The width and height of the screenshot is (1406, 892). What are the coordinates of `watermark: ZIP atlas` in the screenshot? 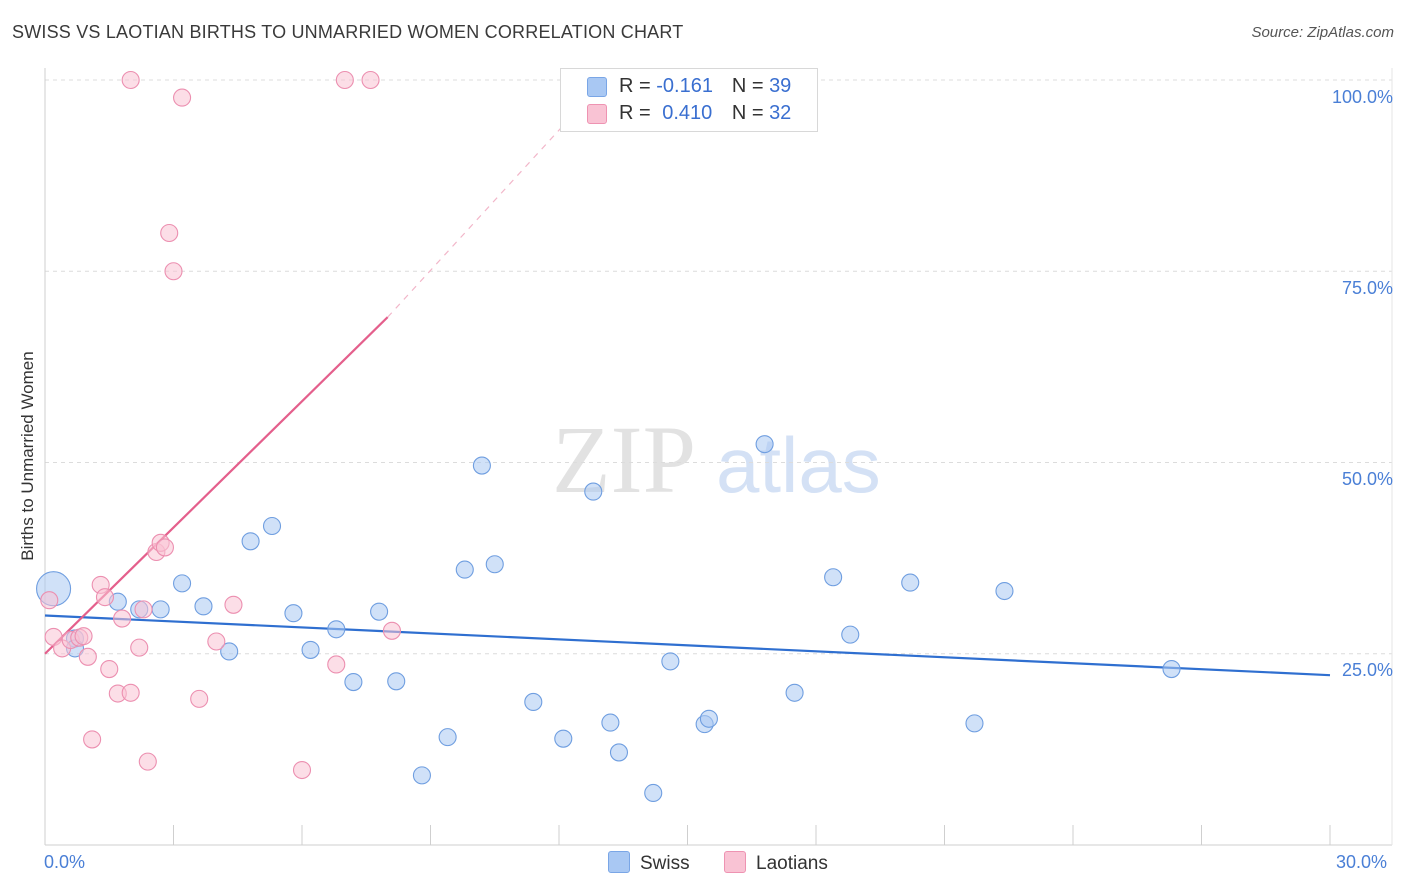 It's located at (716, 459).